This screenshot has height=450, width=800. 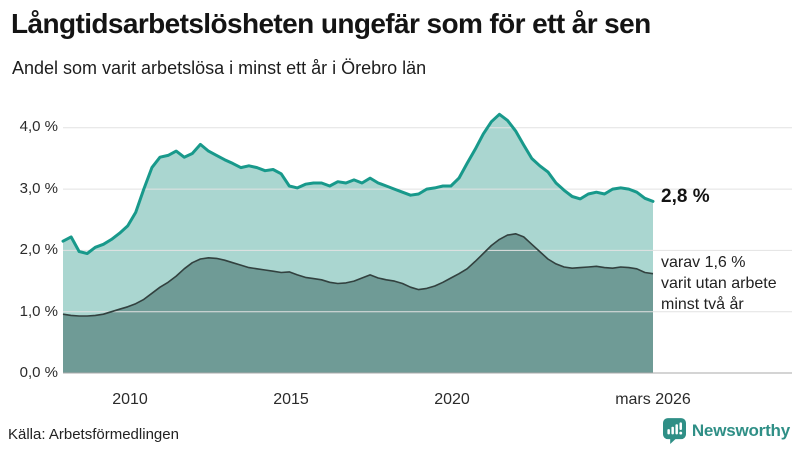 What do you see at coordinates (93, 434) in the screenshot?
I see `source-attribution: Källa: Arbetsförmedlingen` at bounding box center [93, 434].